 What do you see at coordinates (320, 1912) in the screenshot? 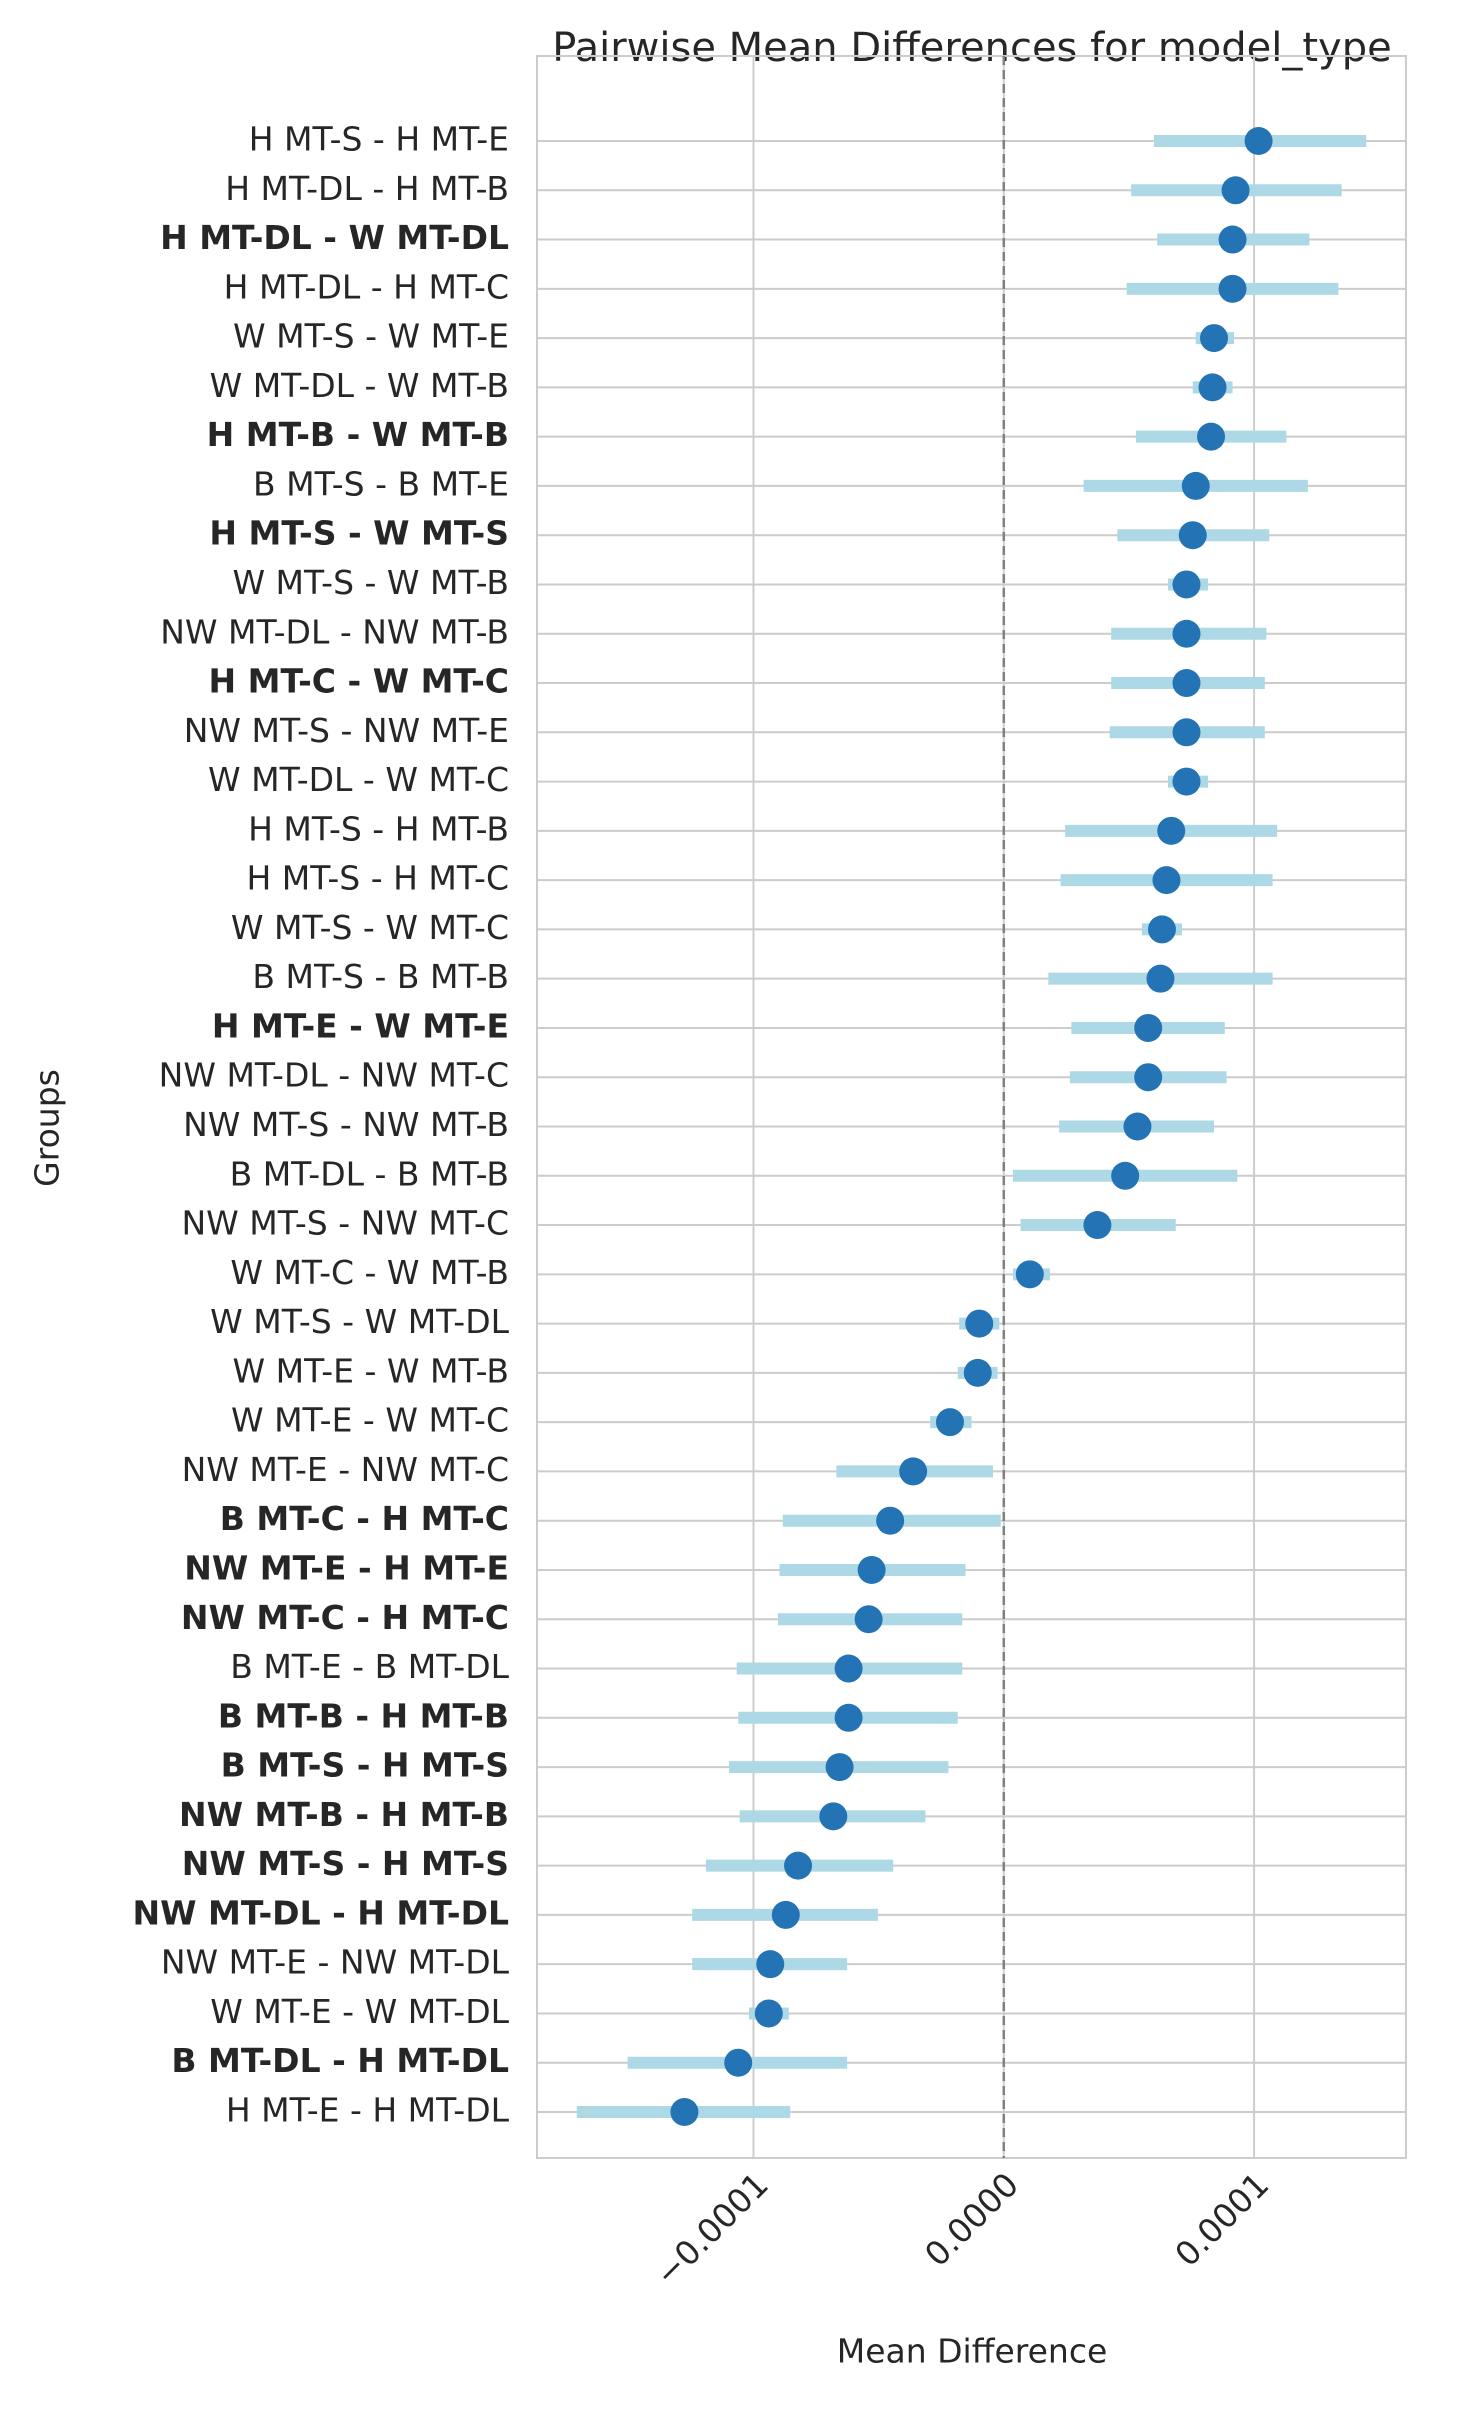
I see `y-tick-label: NW MT-DL - H MT-DL` at bounding box center [320, 1912].